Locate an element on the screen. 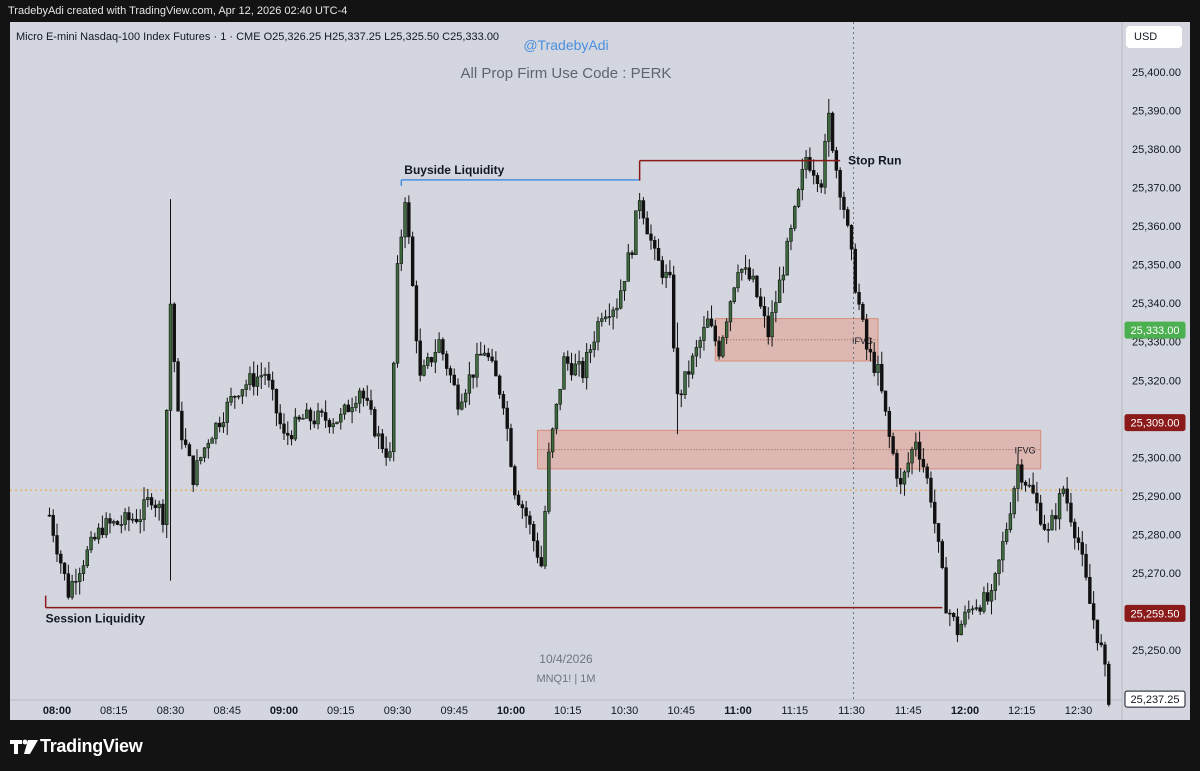 This screenshot has width=1200, height=771. y-tick-label: 25,280.00 is located at coordinates (1156, 535).